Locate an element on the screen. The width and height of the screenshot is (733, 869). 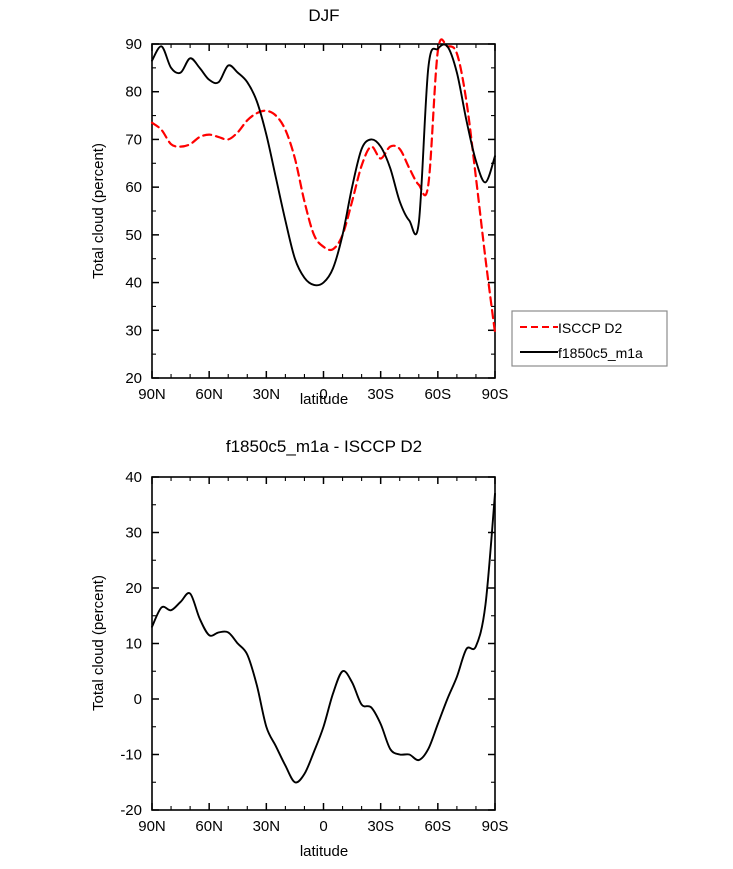
y-tick-label: 90 is located at coordinates (133, 44).